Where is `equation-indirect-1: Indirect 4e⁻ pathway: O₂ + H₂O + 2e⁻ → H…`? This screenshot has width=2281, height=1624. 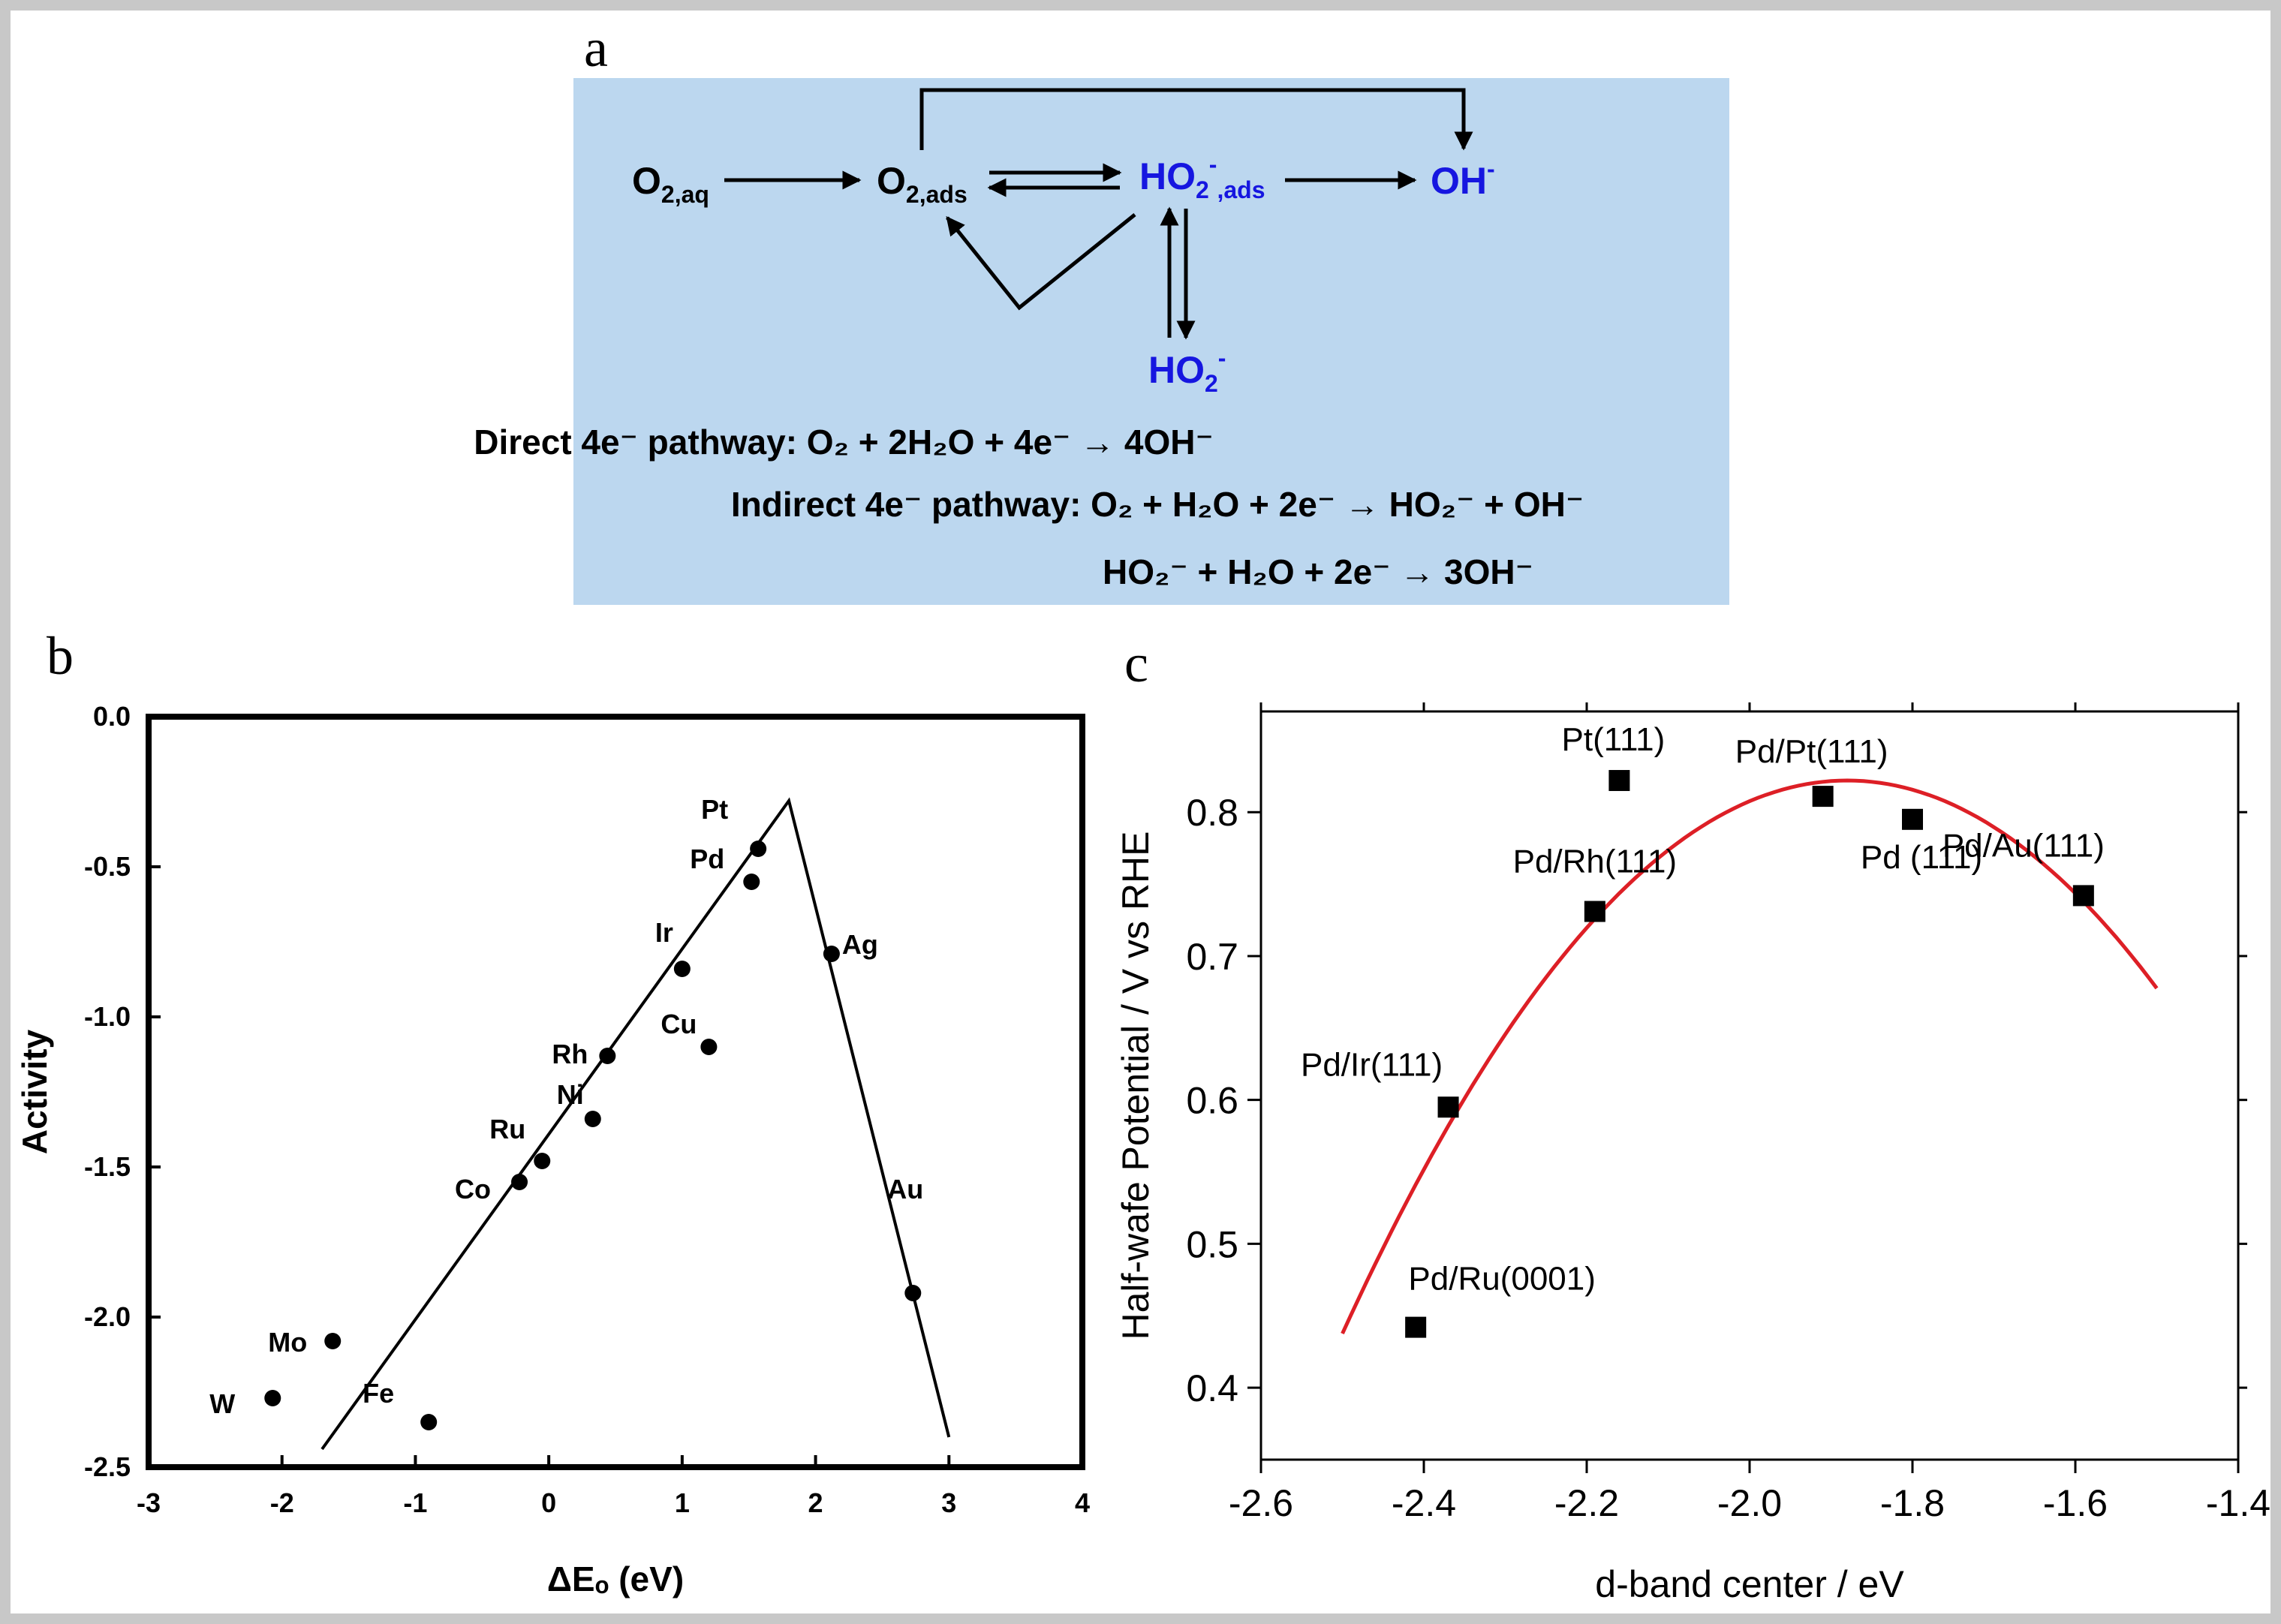
equation-indirect-1: Indirect 4e⁻ pathway: O₂ + H₂O + 2e⁻ → H… is located at coordinates (1157, 504).